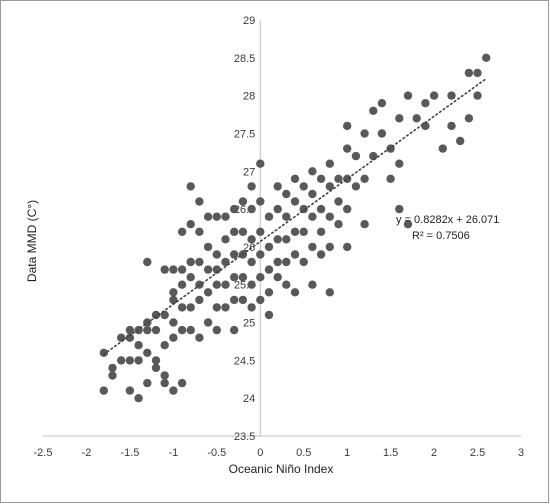 This screenshot has width=550, height=504. I want to click on x-tick-label: 0.5, so click(303, 453).